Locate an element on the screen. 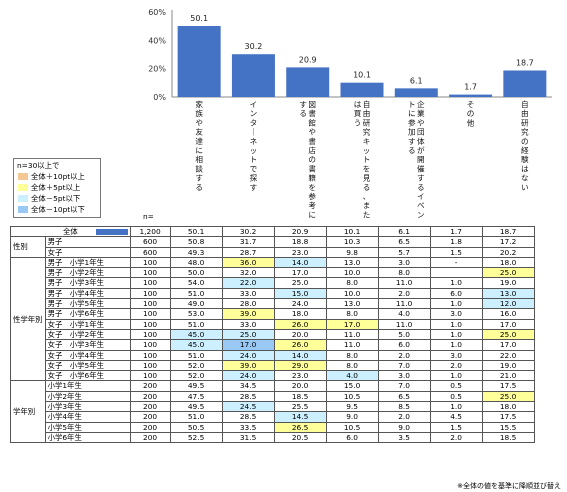 The height and width of the screenshot is (492, 567). value-cell: 18.0 is located at coordinates (508, 262).